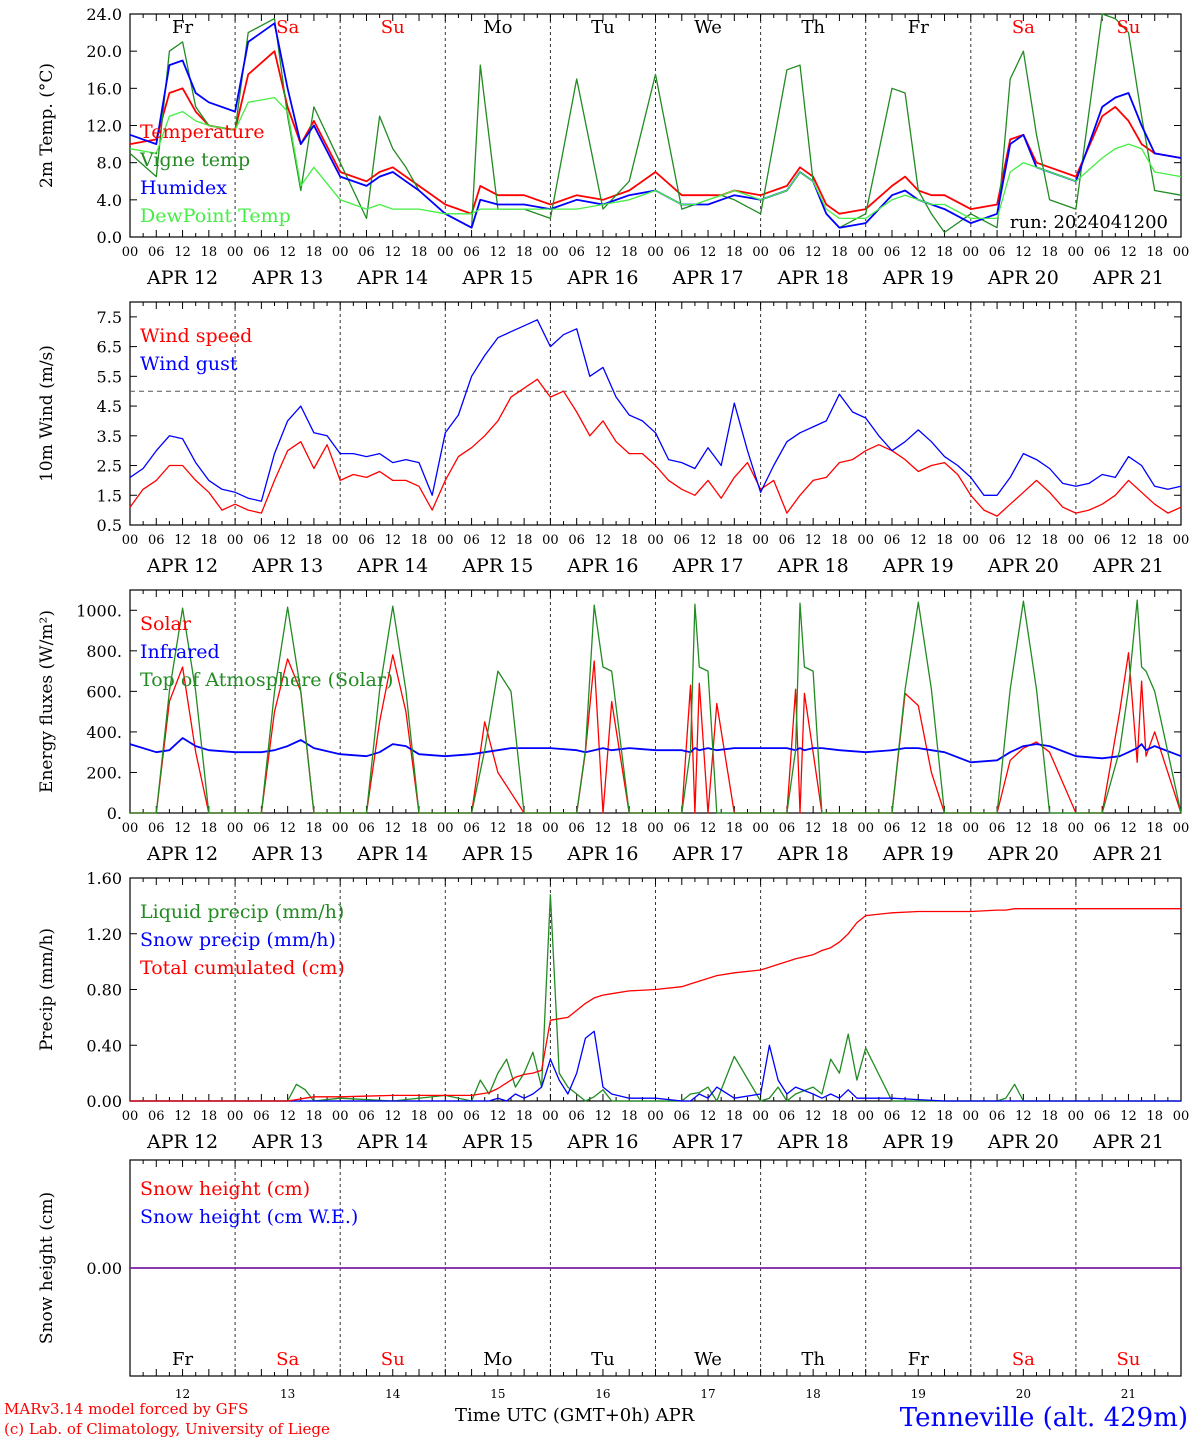 The width and height of the screenshot is (1194, 1440). Describe the element at coordinates (189, 364) in the screenshot. I see `legend-entry: Wind gust` at that location.